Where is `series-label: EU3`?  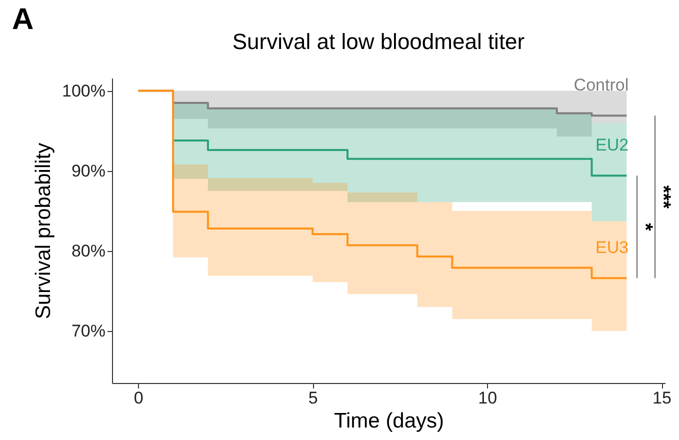 series-label: EU3 is located at coordinates (612, 248).